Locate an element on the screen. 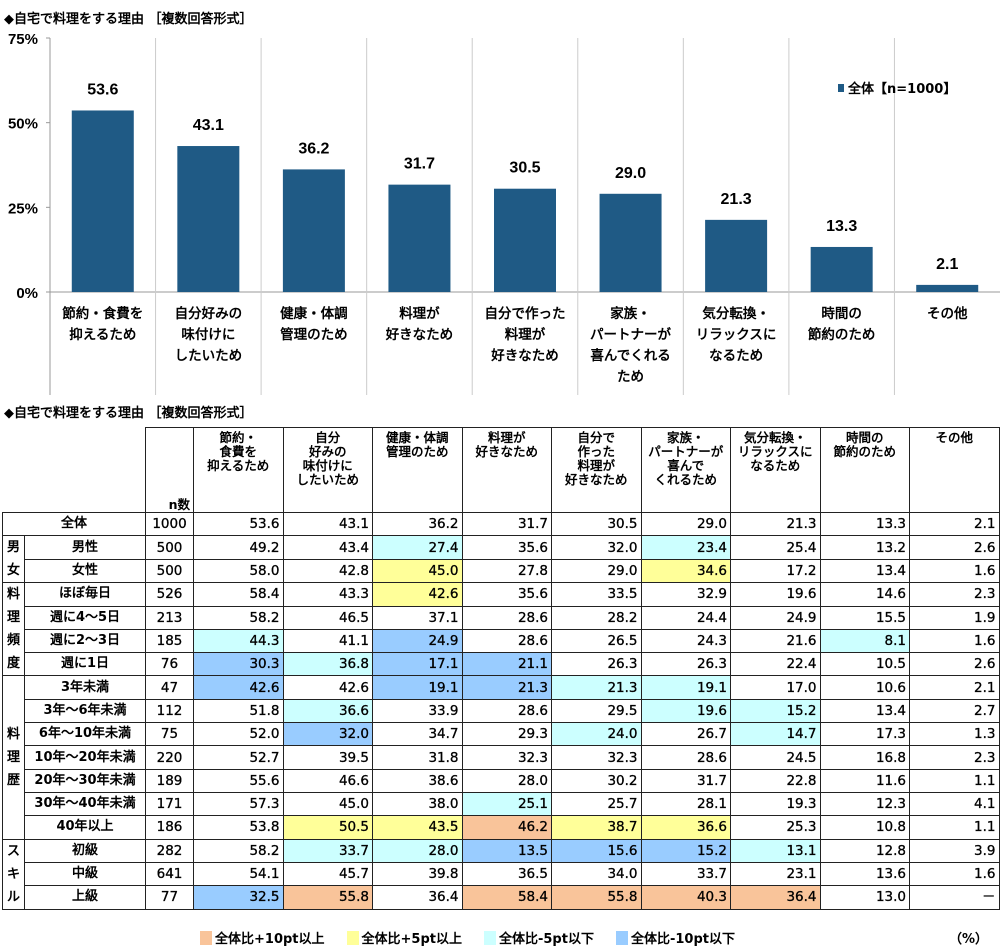 The width and height of the screenshot is (1000, 952). value-cell: 37.1 is located at coordinates (417, 617).